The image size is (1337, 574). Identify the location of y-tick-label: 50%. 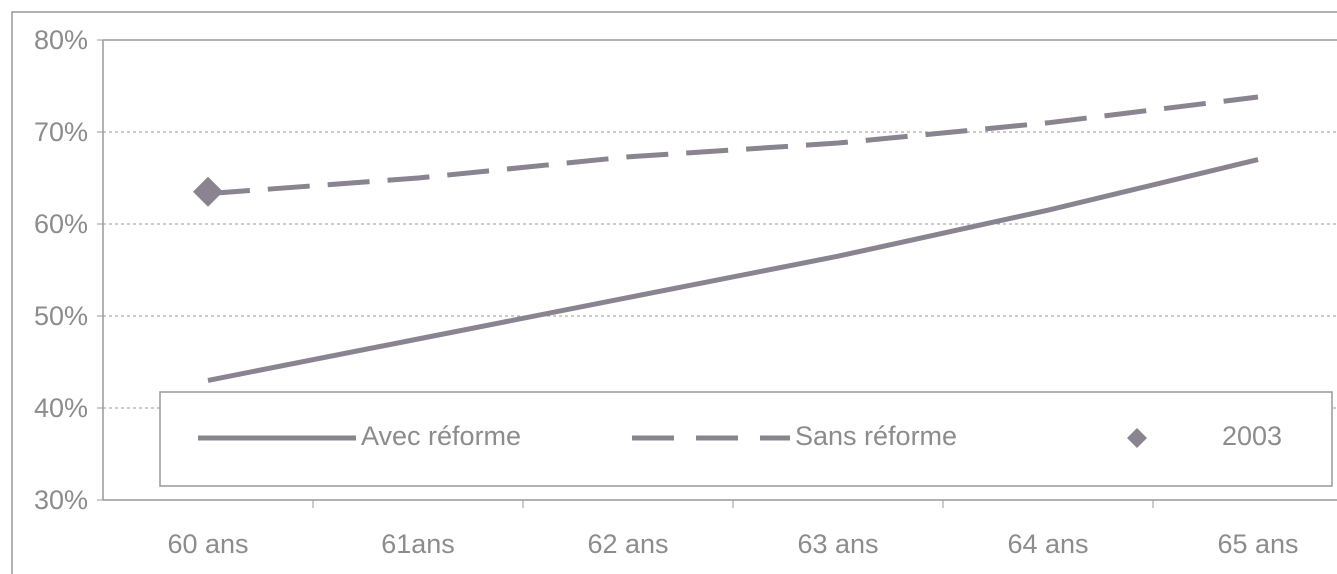
(61, 316).